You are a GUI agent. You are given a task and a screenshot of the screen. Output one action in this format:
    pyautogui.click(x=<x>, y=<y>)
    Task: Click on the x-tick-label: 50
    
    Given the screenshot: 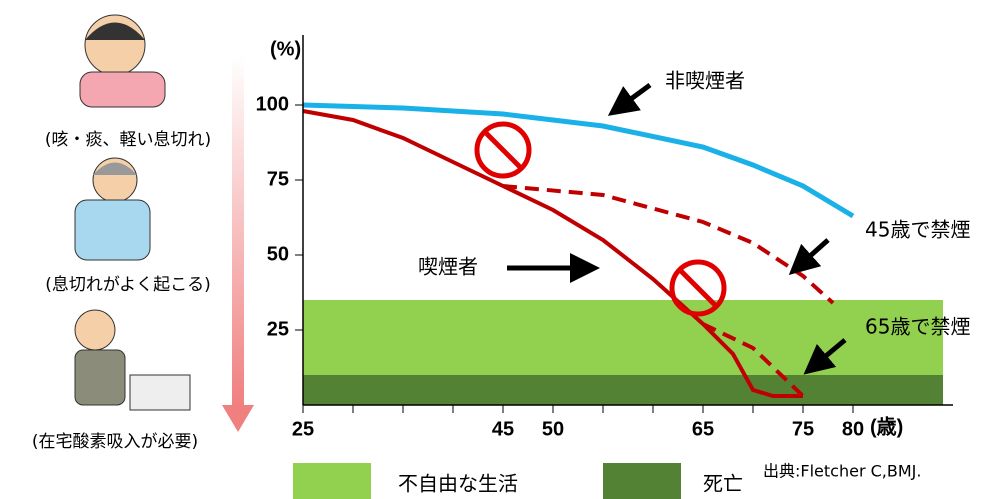 What is the action you would take?
    pyautogui.click(x=553, y=429)
    